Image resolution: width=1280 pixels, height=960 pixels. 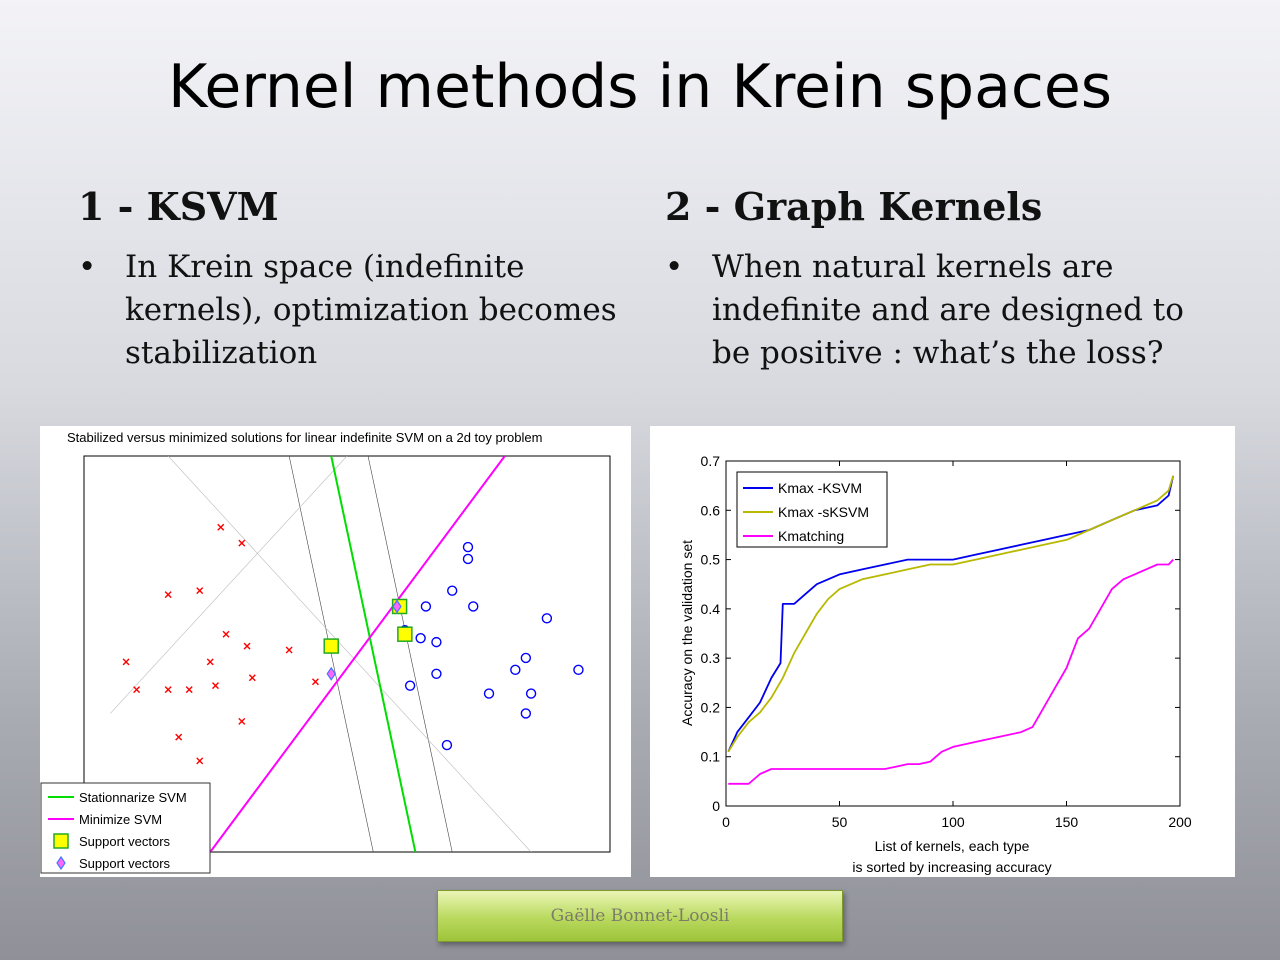 What do you see at coordinates (133, 797) in the screenshot?
I see `legend-label: Stationnarize SVM` at bounding box center [133, 797].